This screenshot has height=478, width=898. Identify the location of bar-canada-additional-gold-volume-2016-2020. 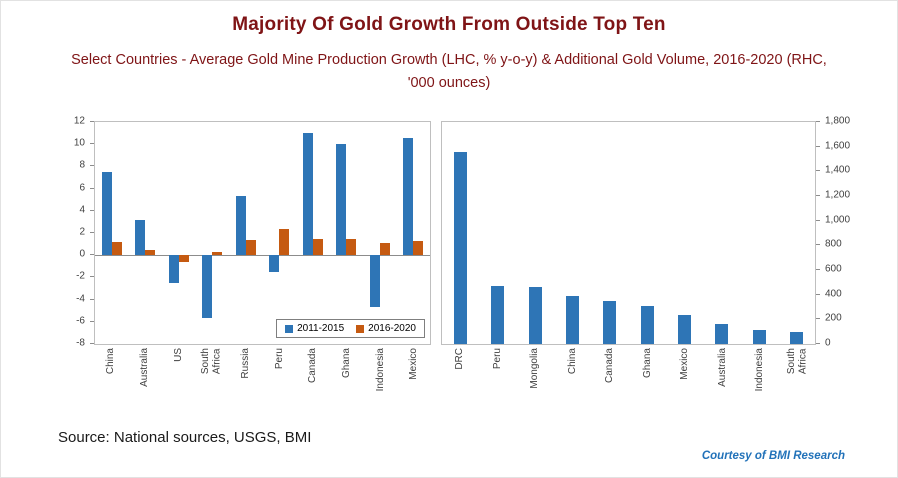
(610, 322).